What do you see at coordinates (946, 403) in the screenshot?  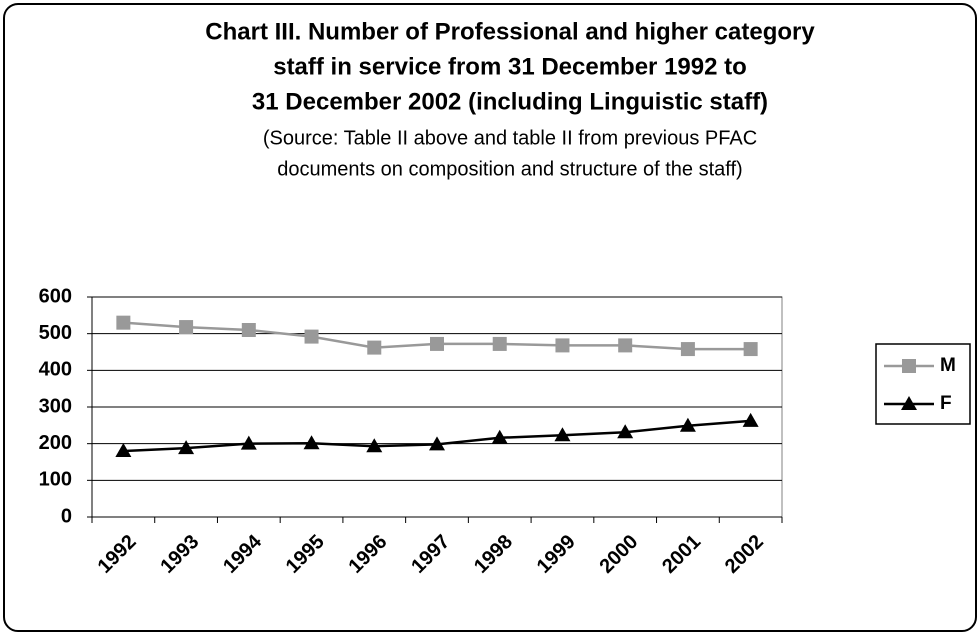 I see `legend-label: F` at bounding box center [946, 403].